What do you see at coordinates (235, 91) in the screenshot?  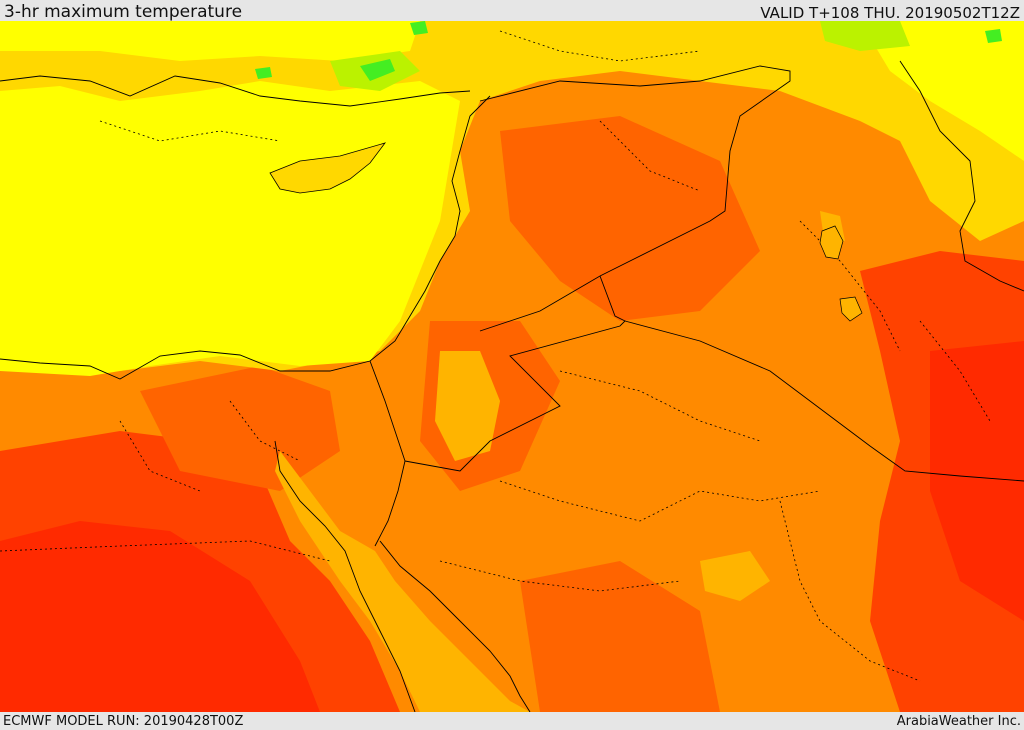 I see `coastline-turkey` at bounding box center [235, 91].